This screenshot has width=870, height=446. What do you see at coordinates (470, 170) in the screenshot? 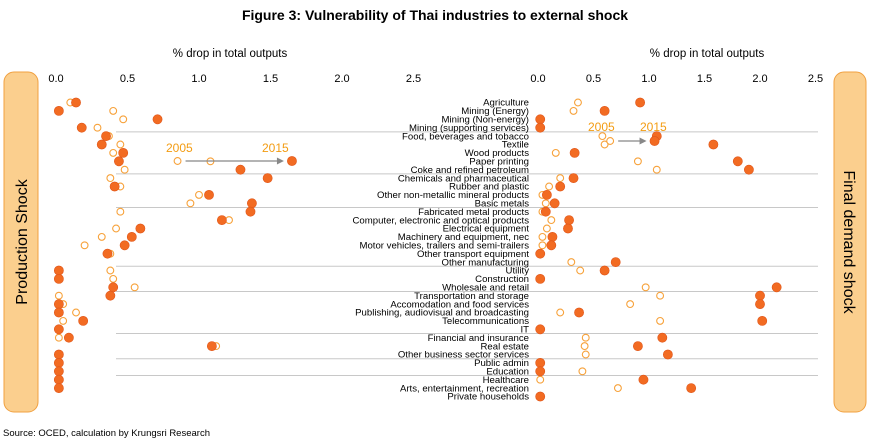
I see `category-label: Coke and refined petroleum` at bounding box center [470, 170].